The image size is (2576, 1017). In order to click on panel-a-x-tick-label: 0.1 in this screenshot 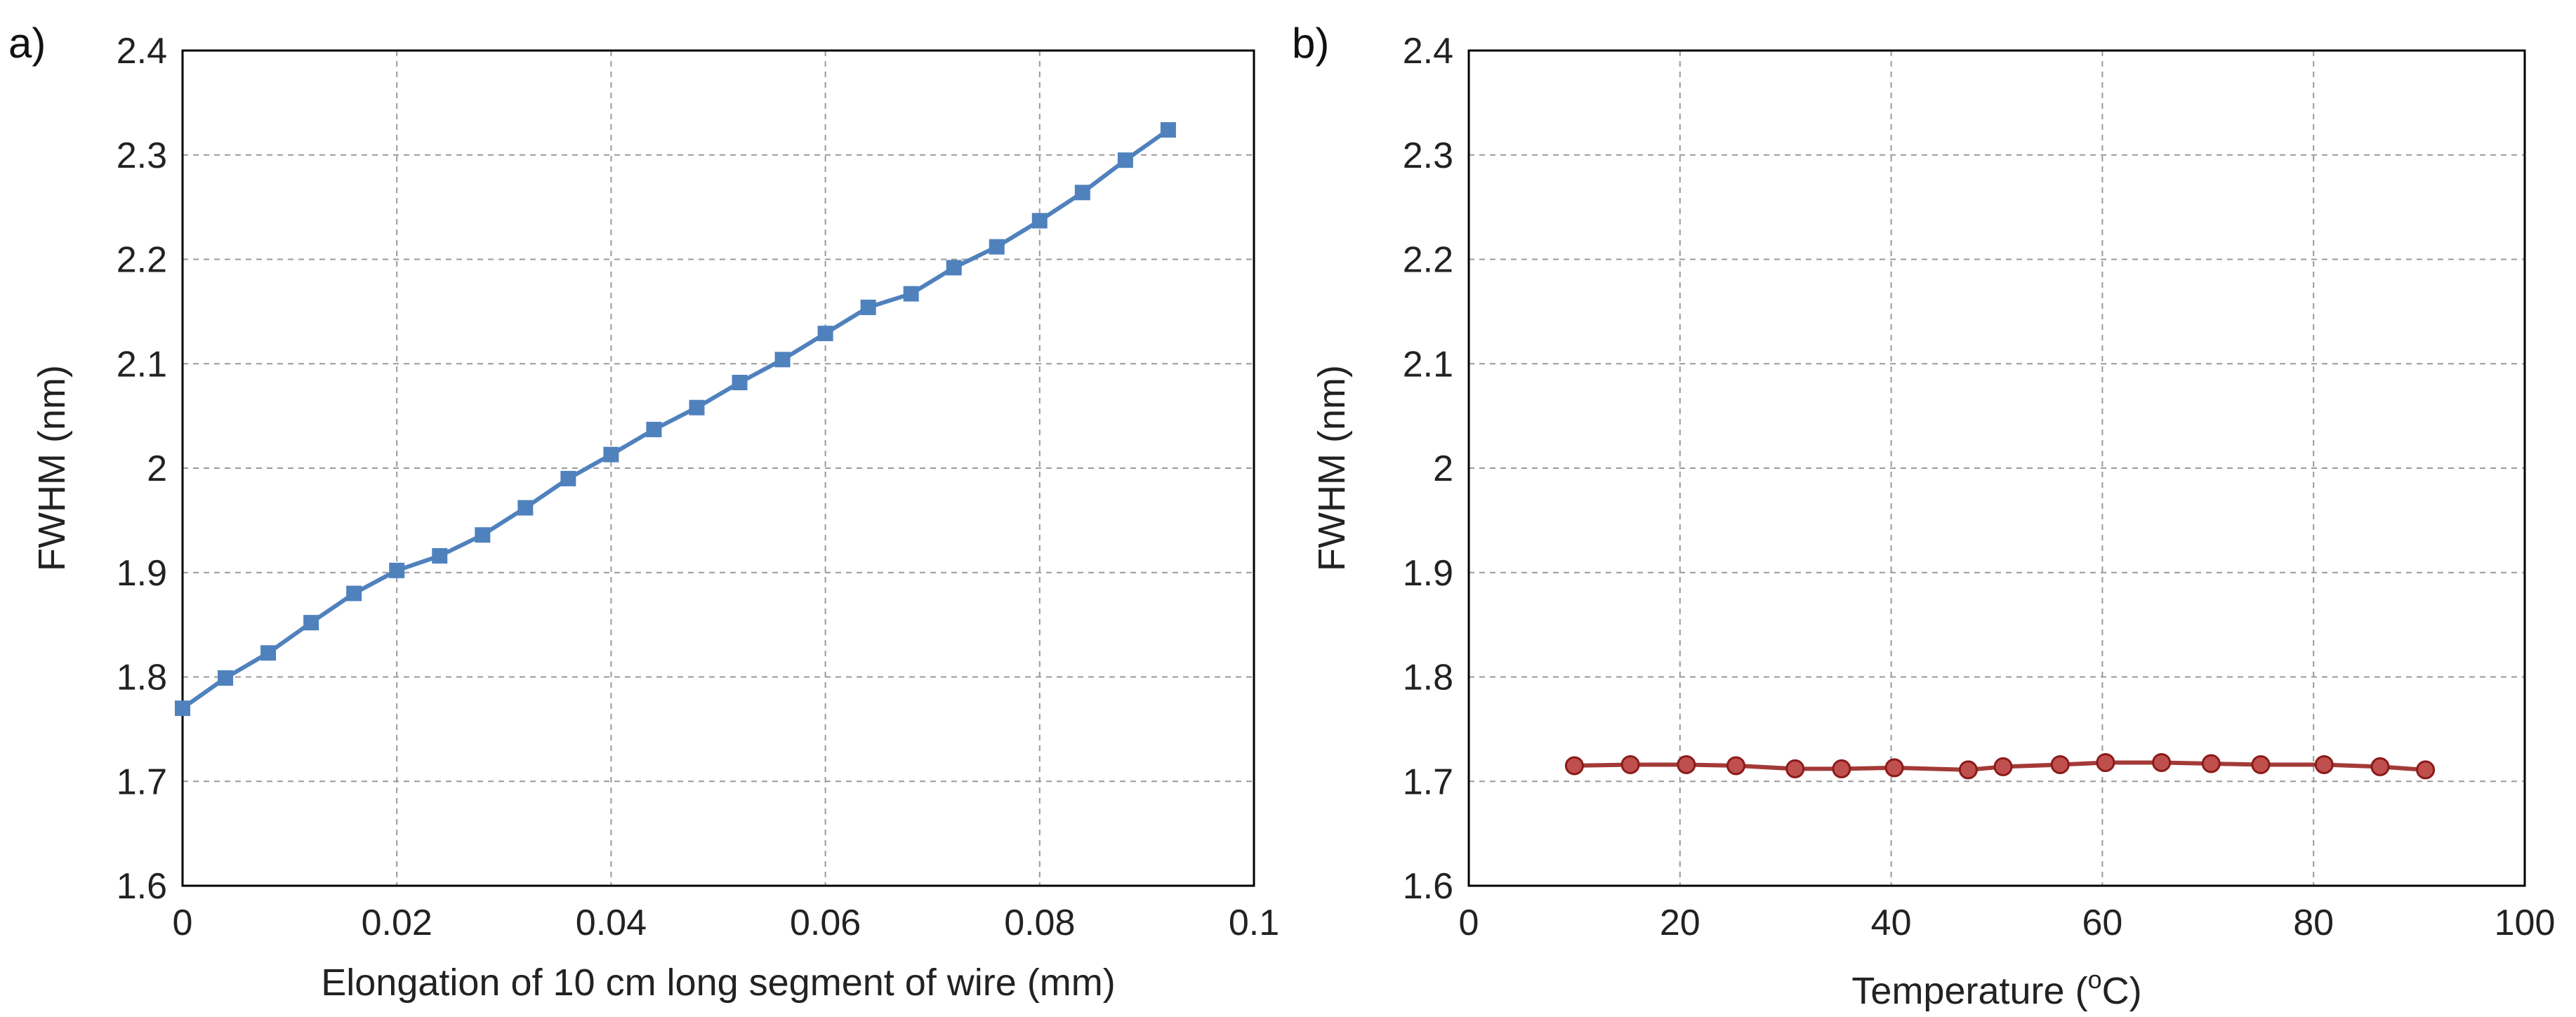, I will do `click(1254, 923)`.